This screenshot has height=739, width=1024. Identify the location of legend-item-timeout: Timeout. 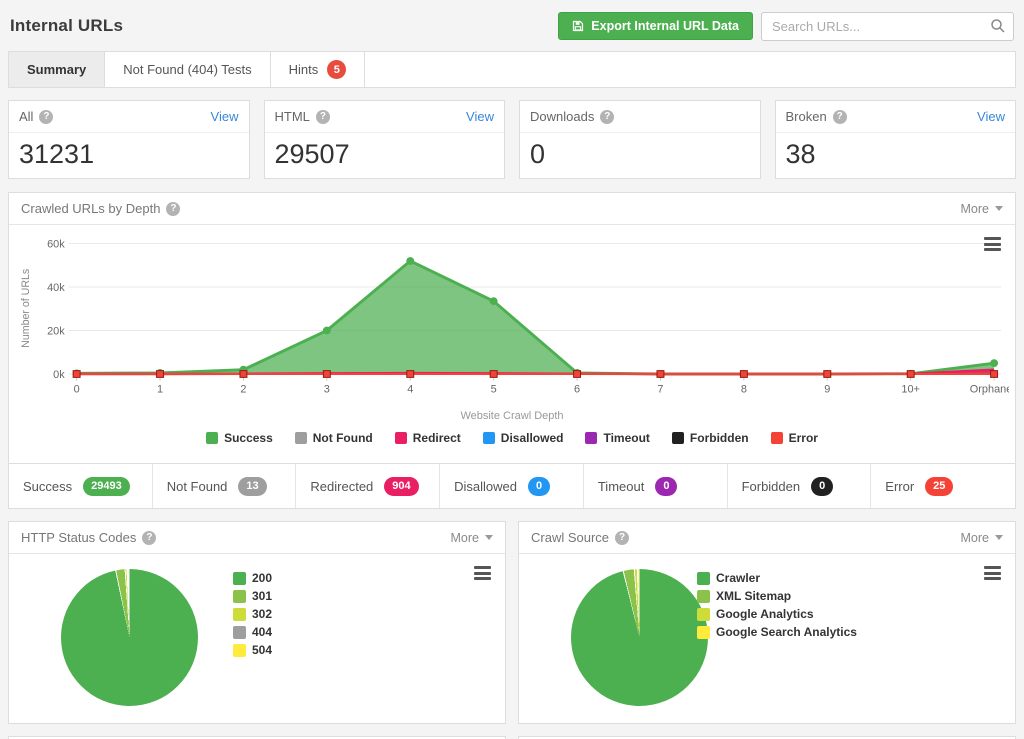
(617, 438).